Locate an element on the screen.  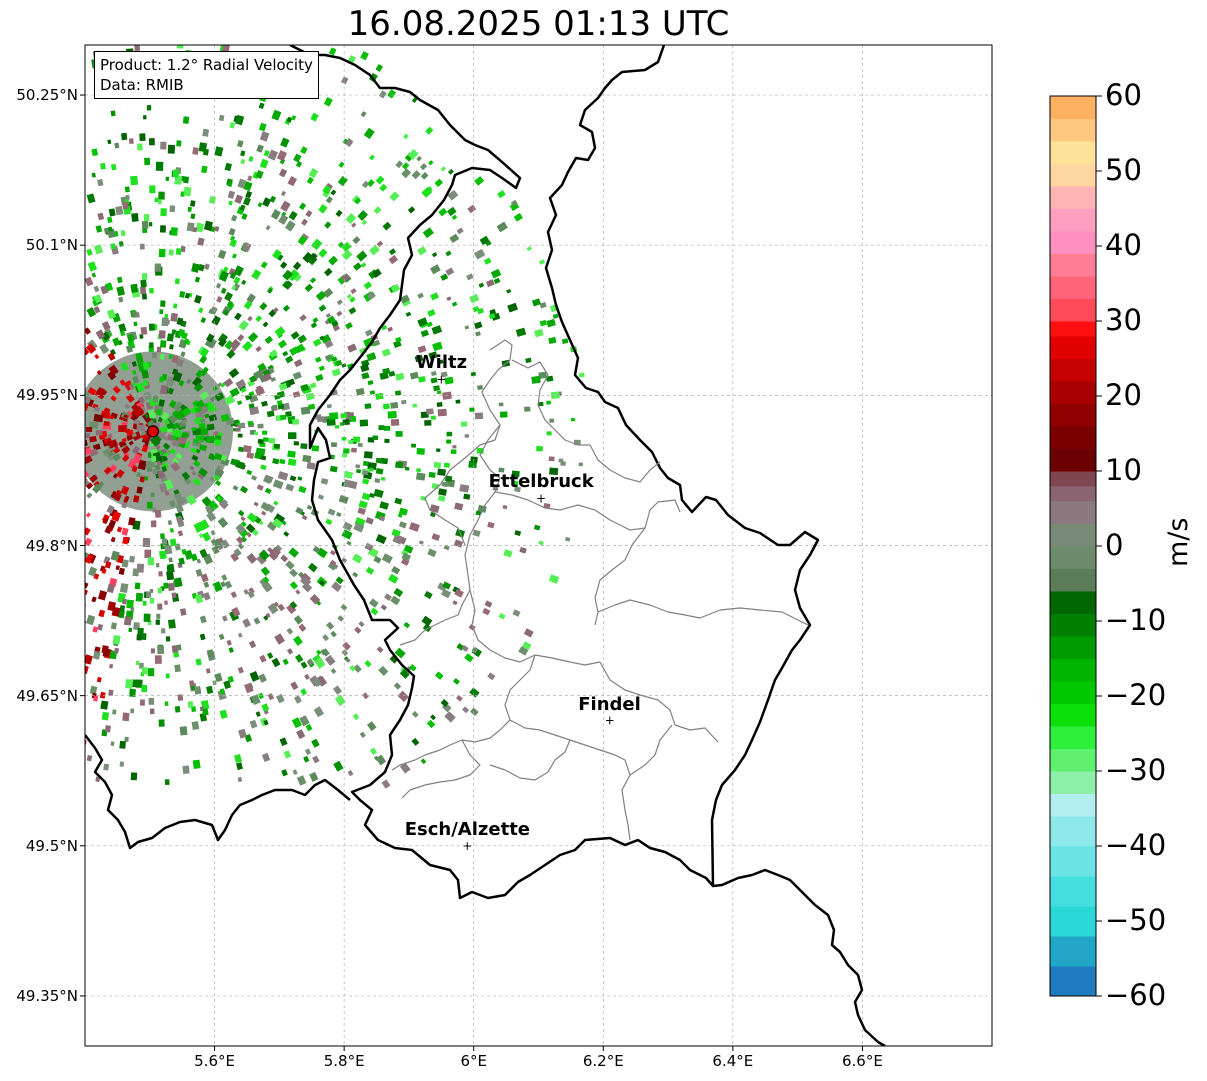
lon-tick-label: 6.2°E is located at coordinates (603, 1061).